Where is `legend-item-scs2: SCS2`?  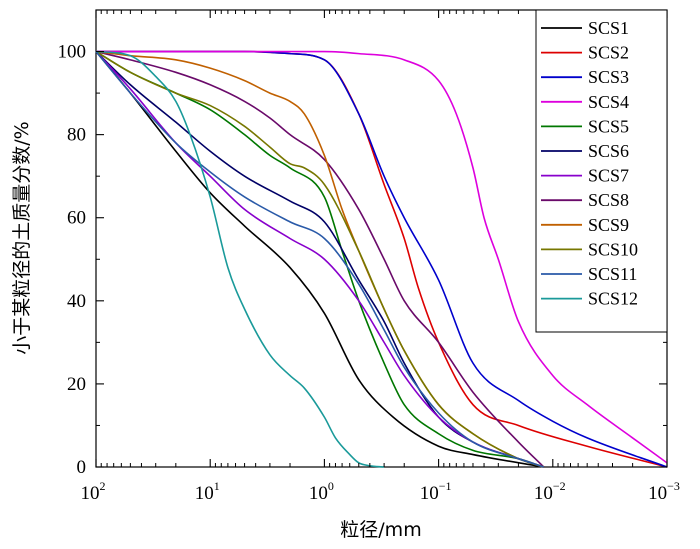 legend-item-scs2: SCS2 is located at coordinates (585, 53).